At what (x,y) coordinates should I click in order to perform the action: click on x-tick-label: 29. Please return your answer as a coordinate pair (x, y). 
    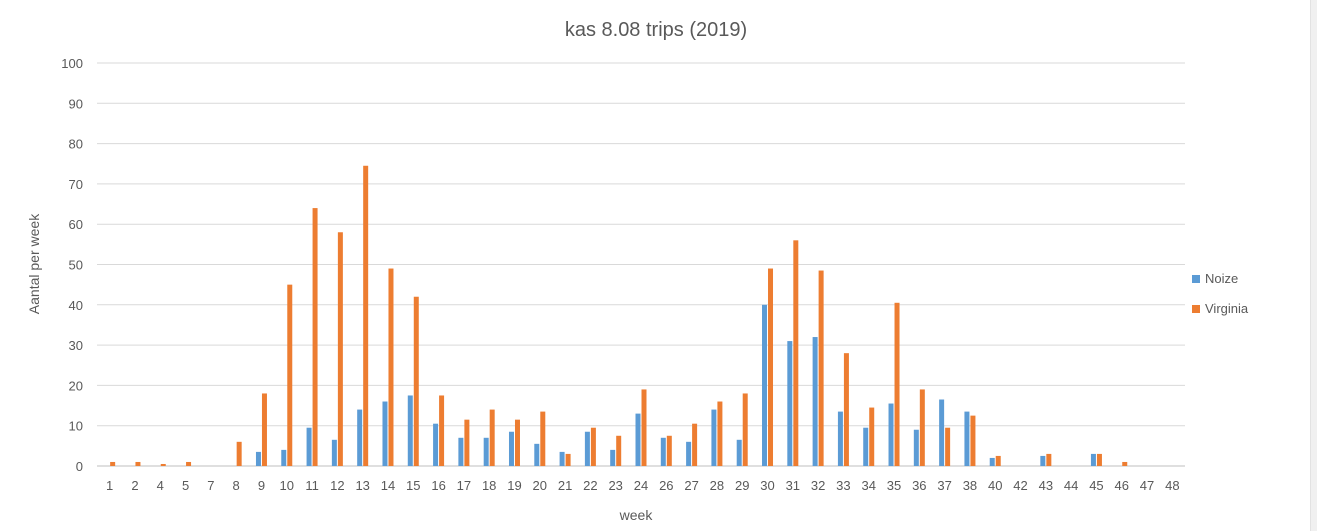
    Looking at the image, I should click on (742, 485).